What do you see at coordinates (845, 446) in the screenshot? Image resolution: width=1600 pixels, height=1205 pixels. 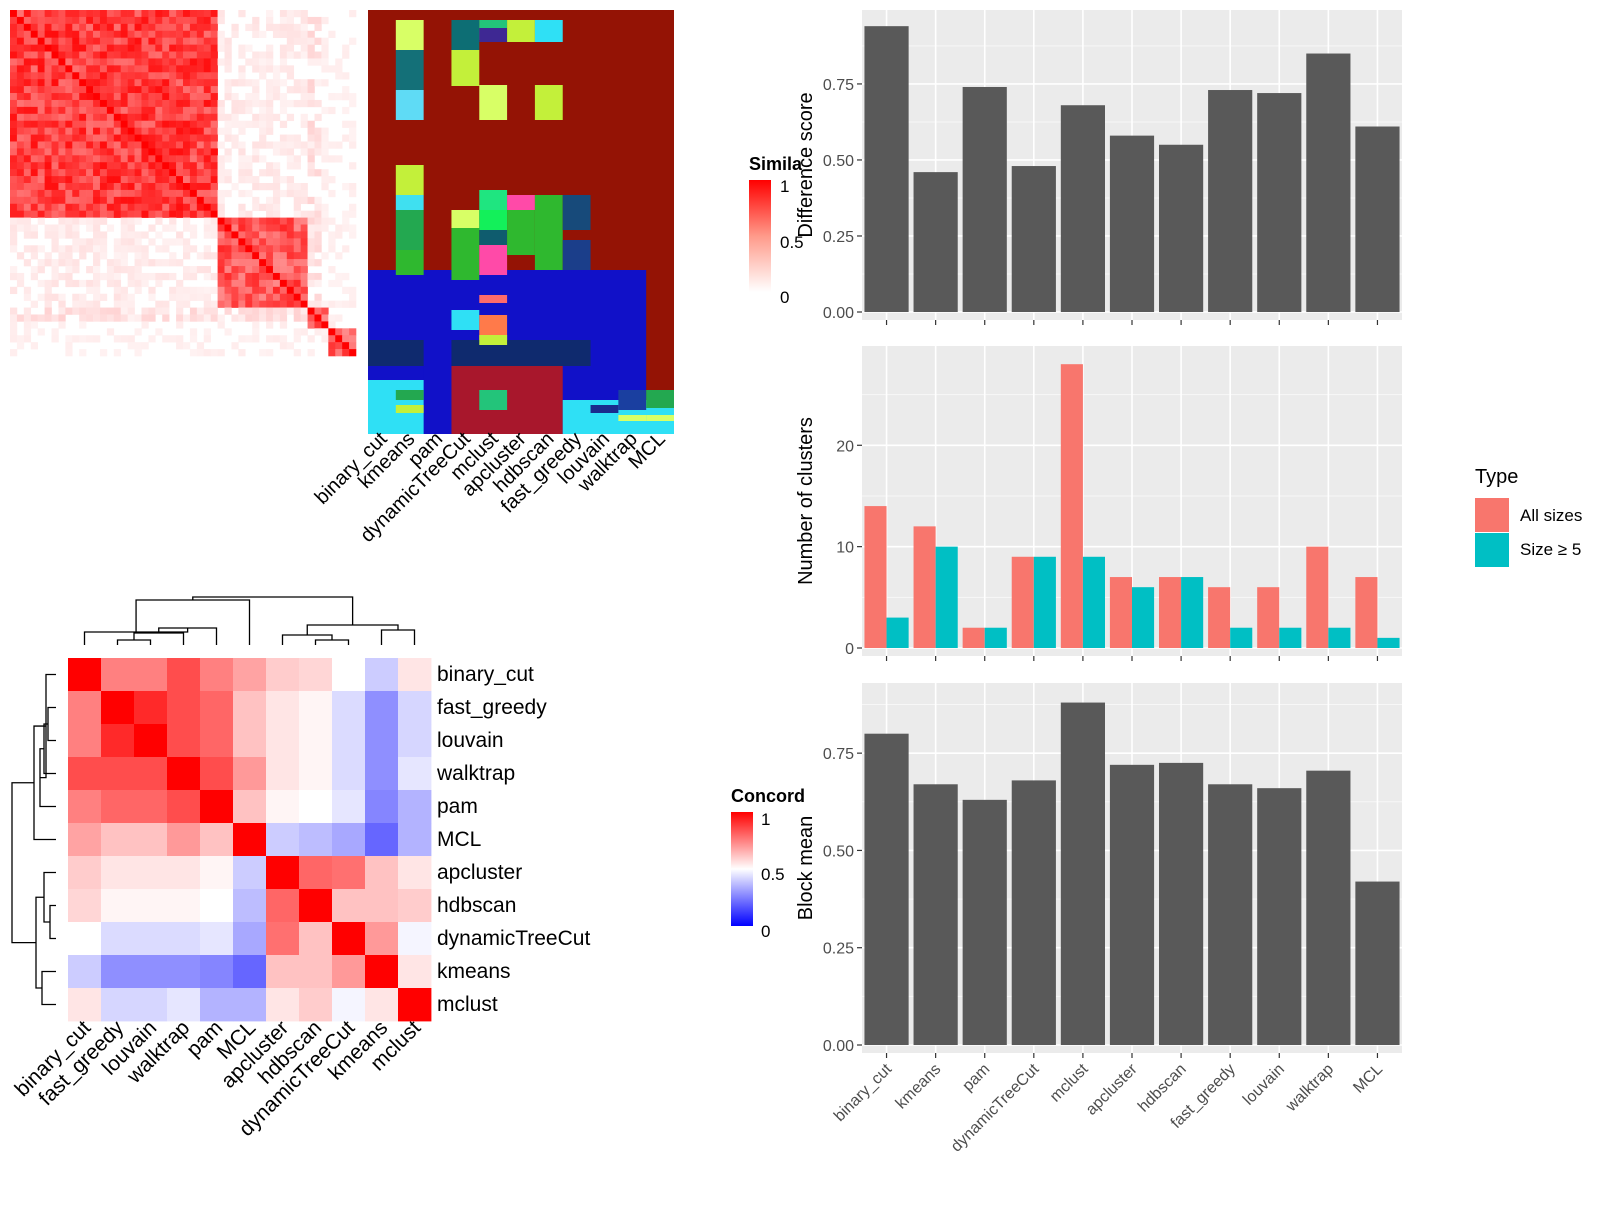 I see `y-tick-label: 20` at bounding box center [845, 446].